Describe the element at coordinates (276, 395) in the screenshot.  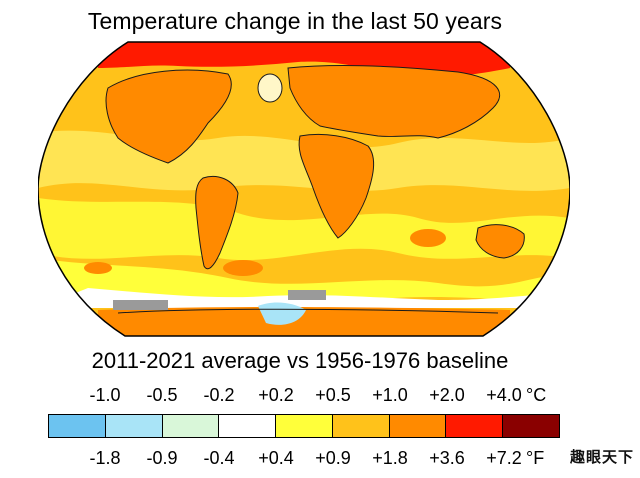
I see `celsius-label: +0.2` at that location.